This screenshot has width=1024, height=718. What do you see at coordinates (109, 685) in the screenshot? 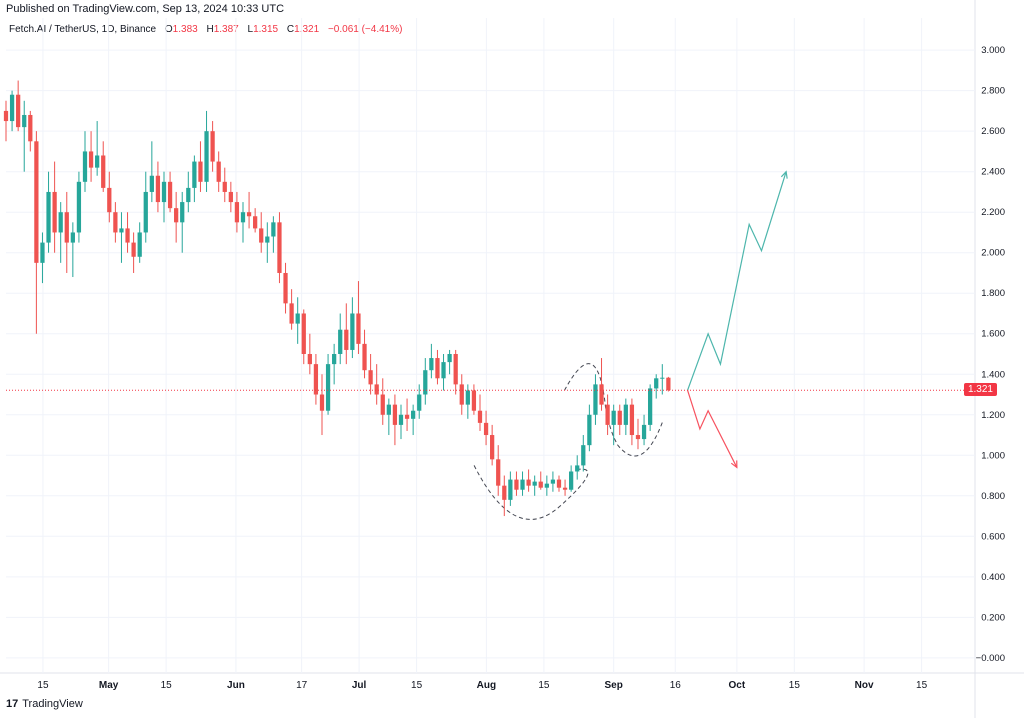
I see `x-tick-label: May` at bounding box center [109, 685].